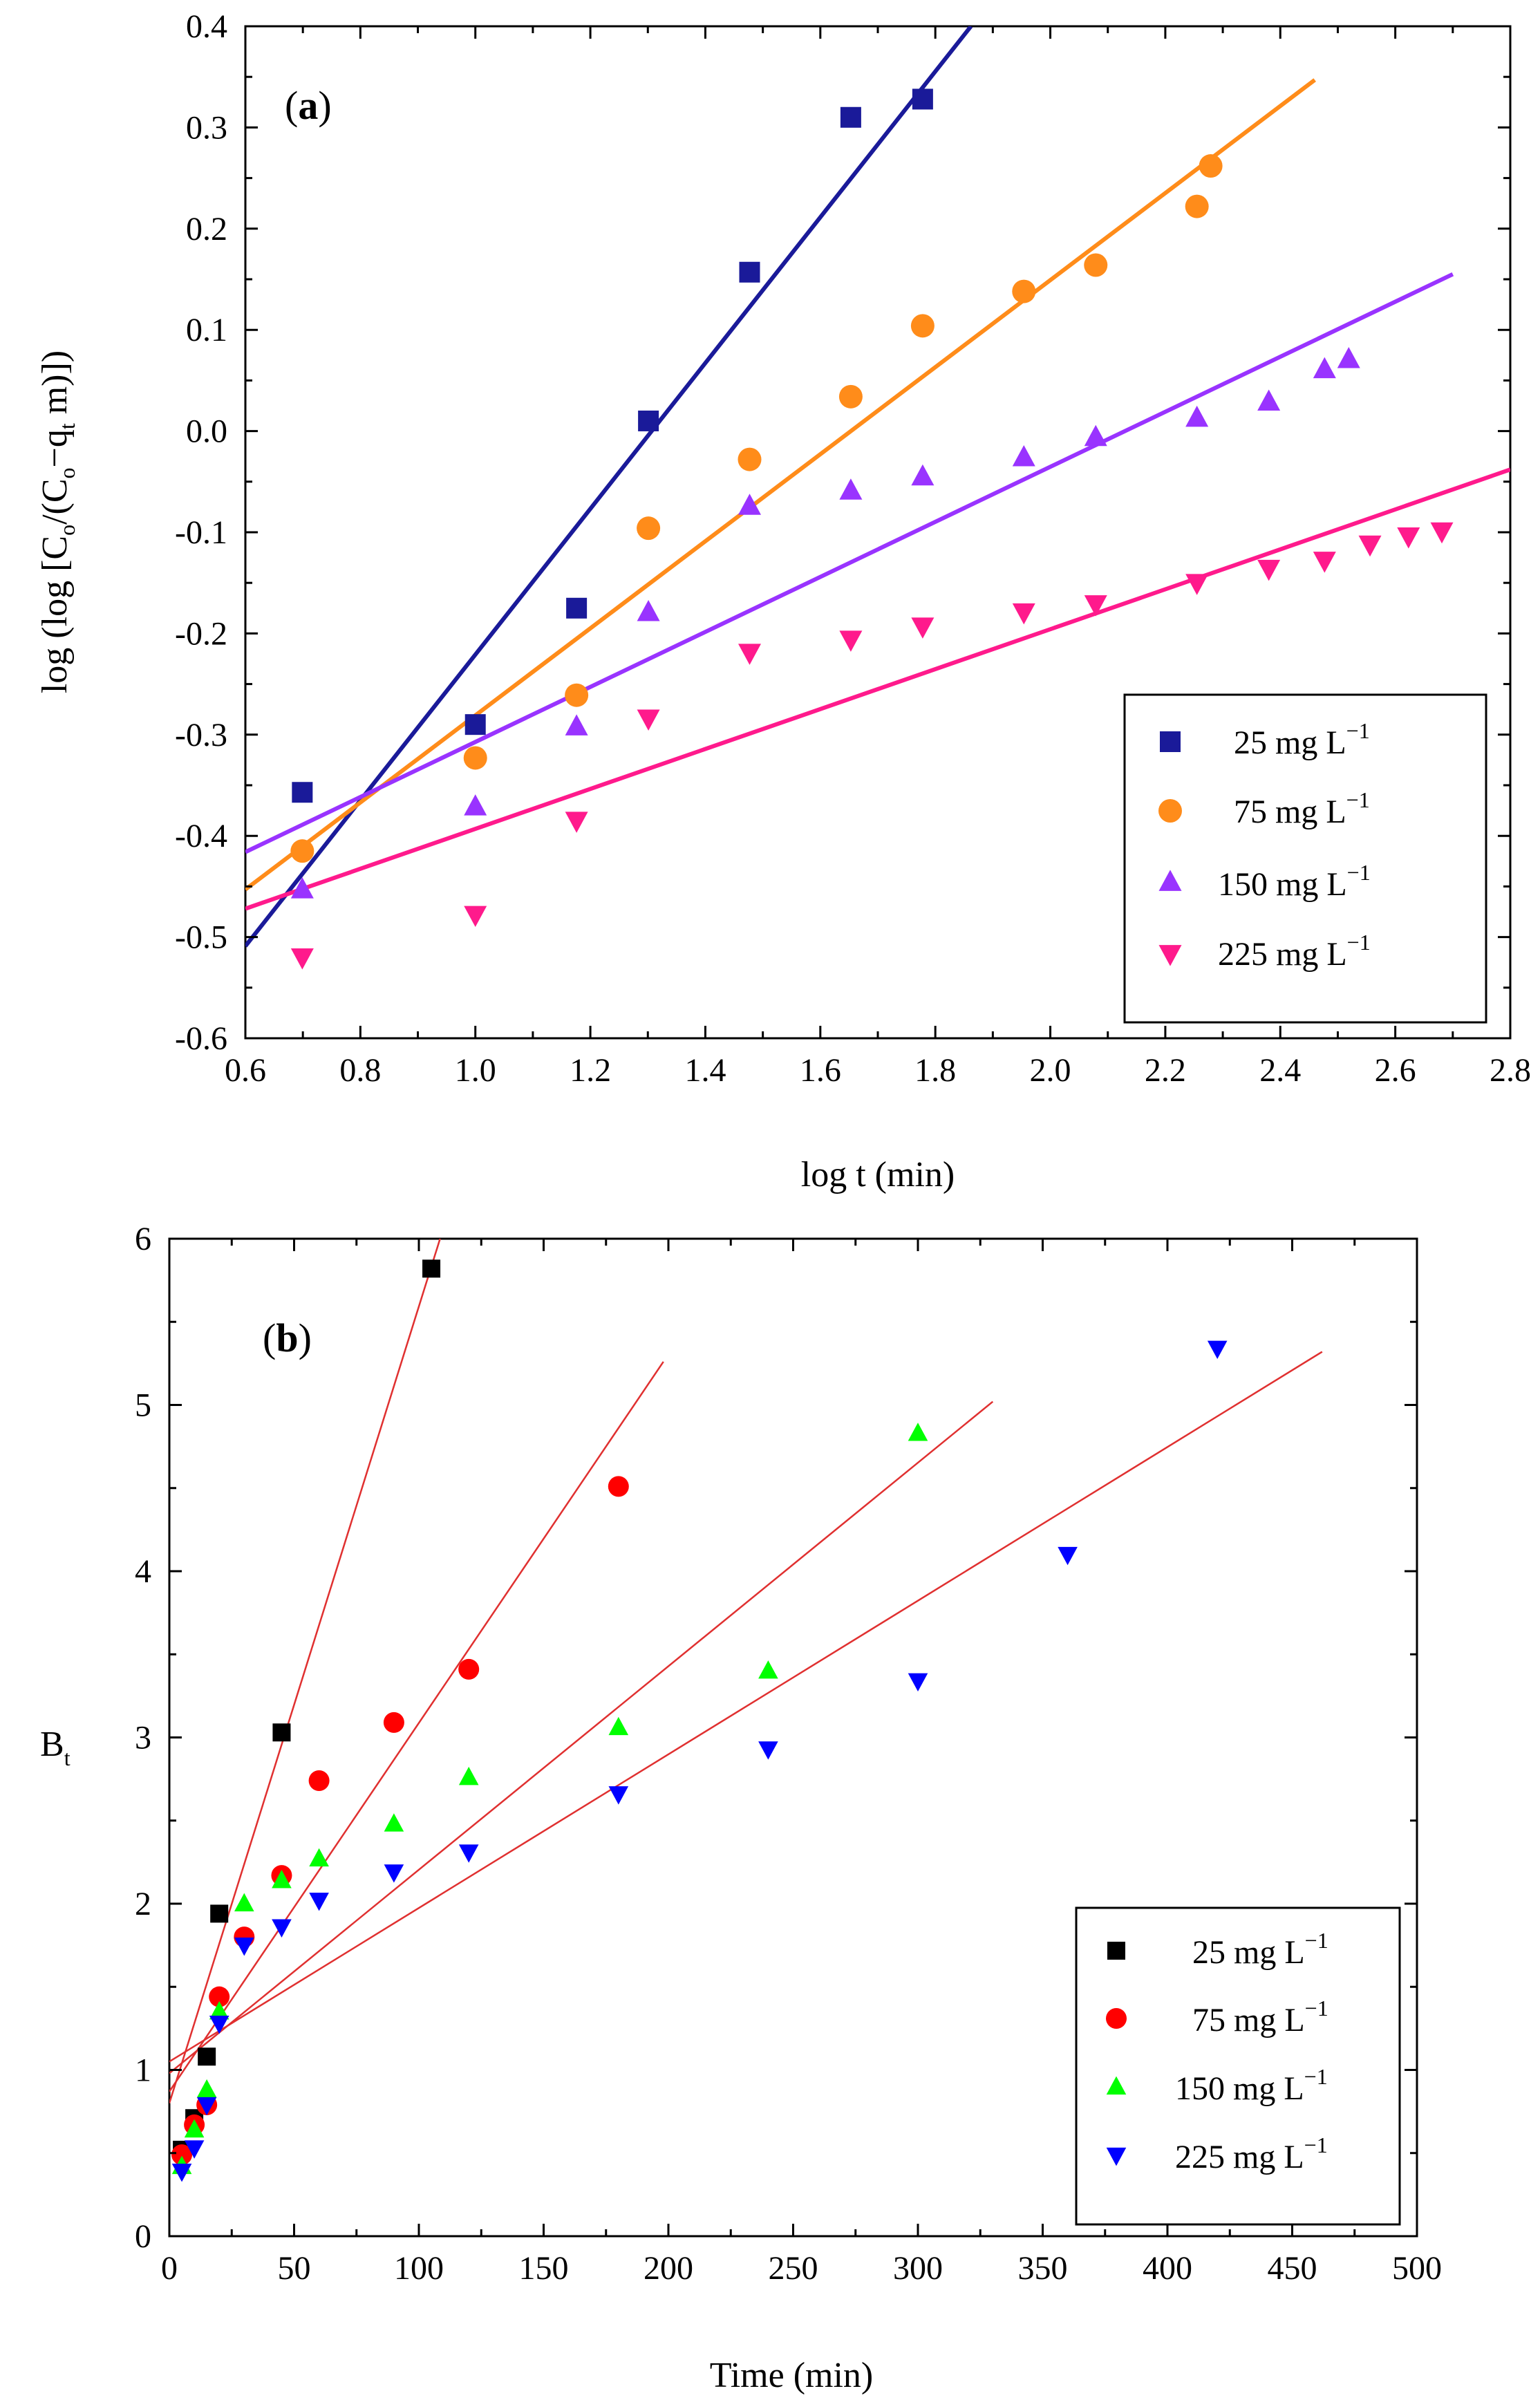 The height and width of the screenshot is (2400, 1540). What do you see at coordinates (419, 2269) in the screenshot?
I see `panel-b-x-tick-label: 100` at bounding box center [419, 2269].